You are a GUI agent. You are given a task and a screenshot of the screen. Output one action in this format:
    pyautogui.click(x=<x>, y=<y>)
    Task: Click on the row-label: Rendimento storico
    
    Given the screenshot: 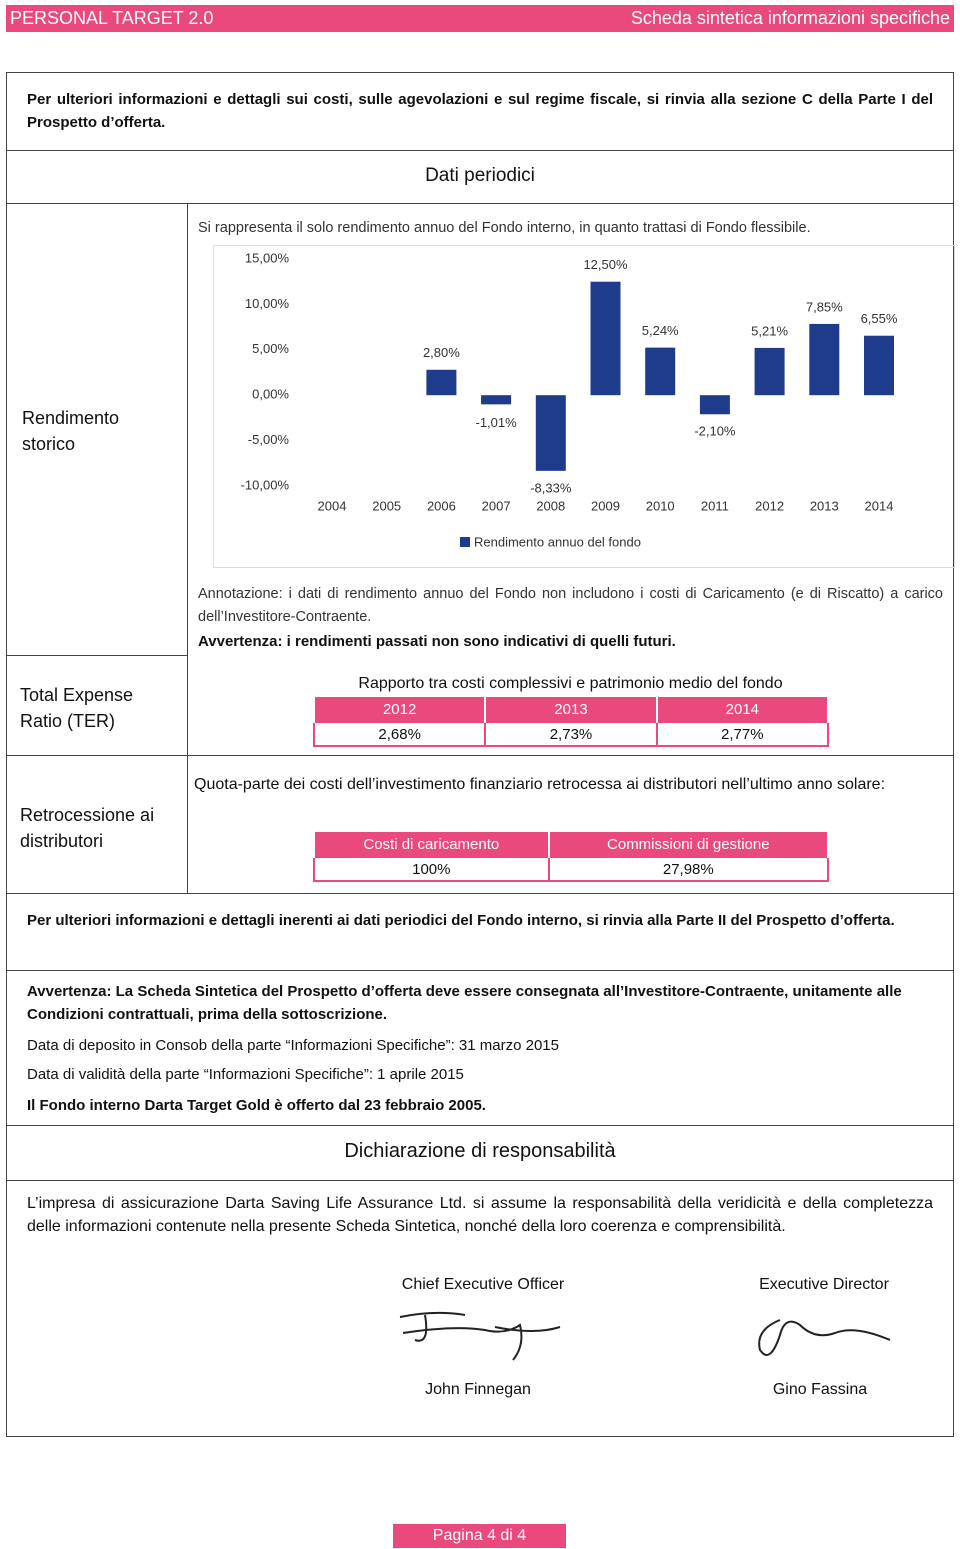 What is the action you would take?
    pyautogui.click(x=71, y=431)
    